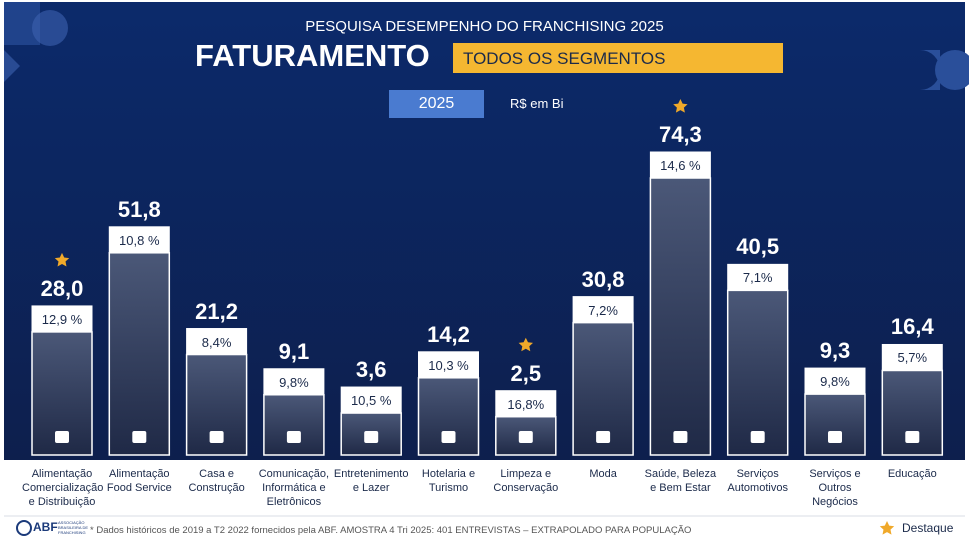  I want to click on growth-label: 10,3 %, so click(448, 365).